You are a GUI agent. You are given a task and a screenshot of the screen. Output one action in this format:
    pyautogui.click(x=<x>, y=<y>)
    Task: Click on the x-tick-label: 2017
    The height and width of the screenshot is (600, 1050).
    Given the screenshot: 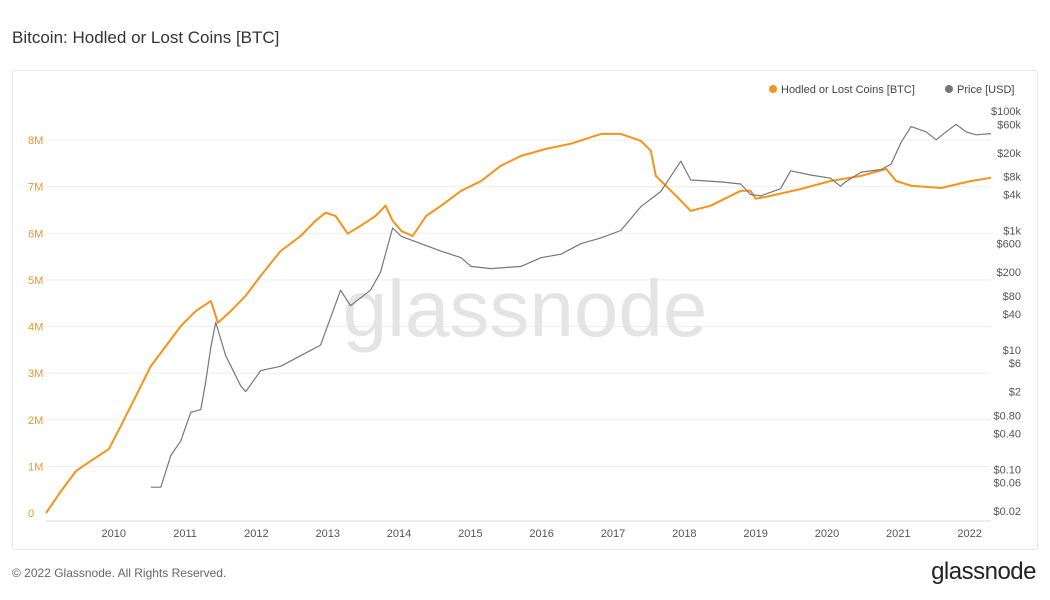 What is the action you would take?
    pyautogui.click(x=613, y=534)
    